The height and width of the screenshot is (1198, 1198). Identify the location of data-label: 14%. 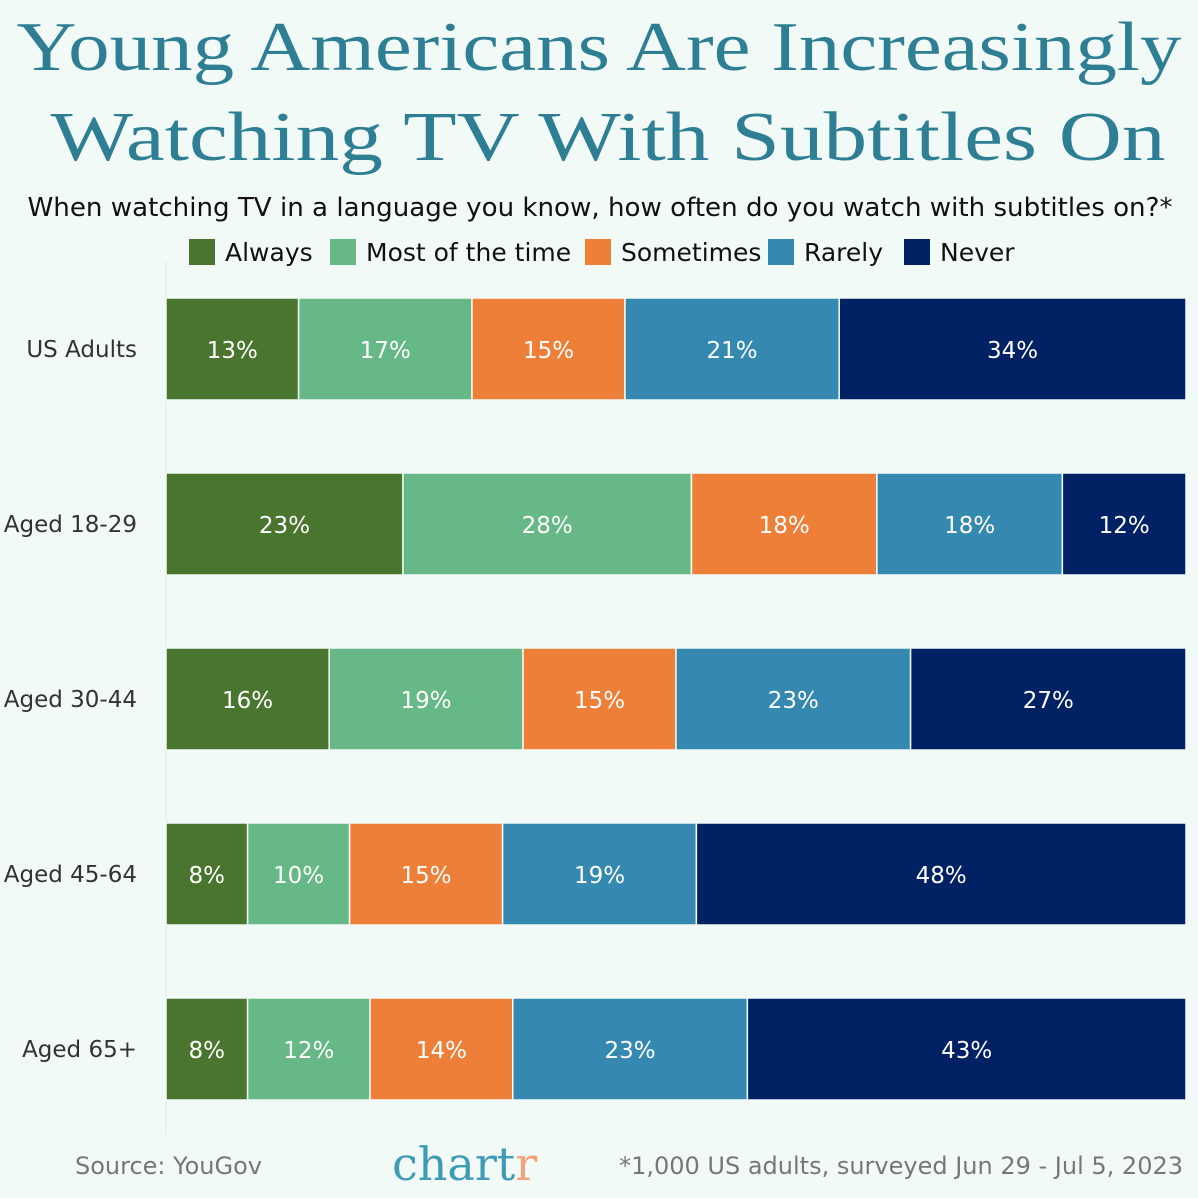
(441, 1051).